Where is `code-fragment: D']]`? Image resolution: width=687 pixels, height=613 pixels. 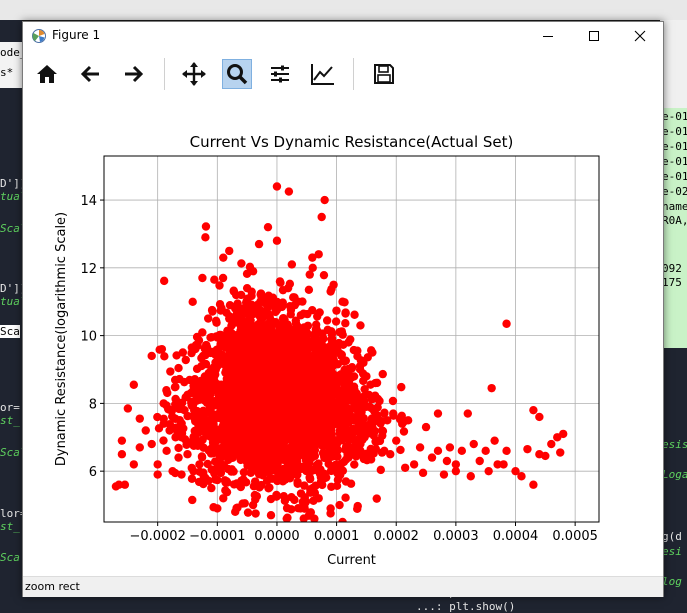
code-fragment: D']] is located at coordinates (13, 183).